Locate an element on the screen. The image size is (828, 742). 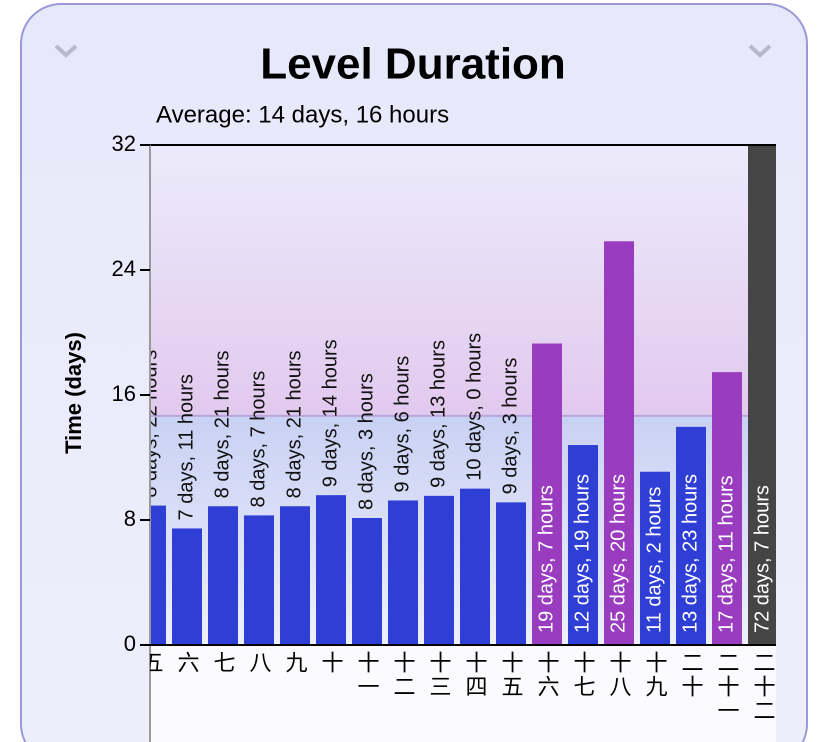
value-label: 25 days, 20 hours is located at coordinates (618, 553).